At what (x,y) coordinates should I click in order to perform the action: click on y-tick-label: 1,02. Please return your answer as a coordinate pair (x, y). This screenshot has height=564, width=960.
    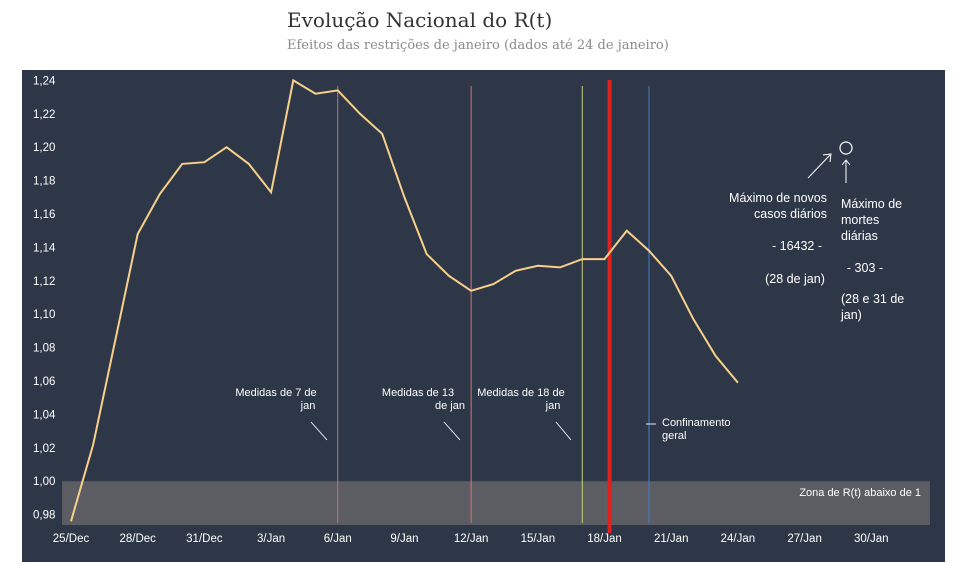
    Looking at the image, I should click on (44, 449).